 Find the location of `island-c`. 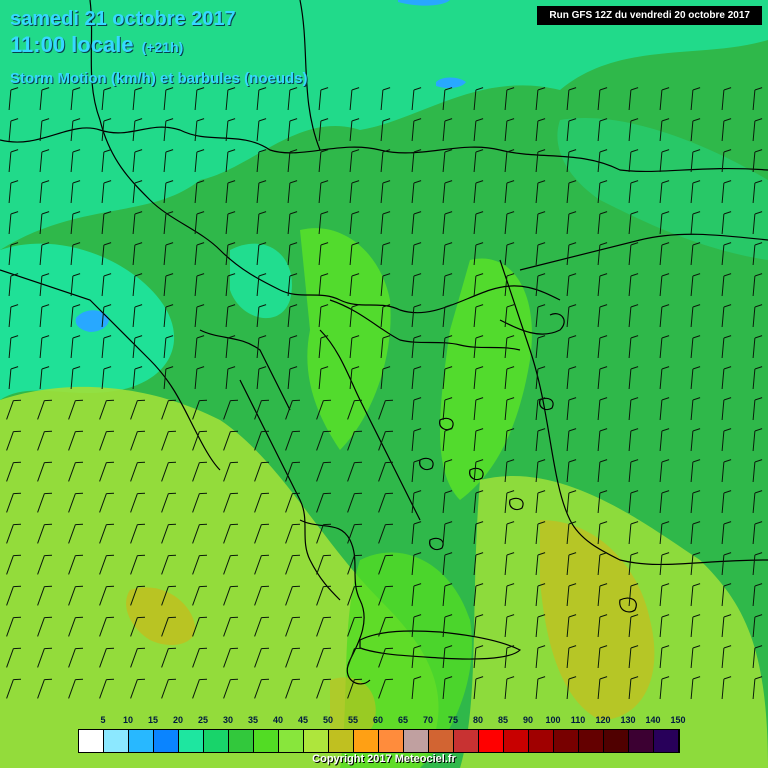

island-c is located at coordinates (436, 544).